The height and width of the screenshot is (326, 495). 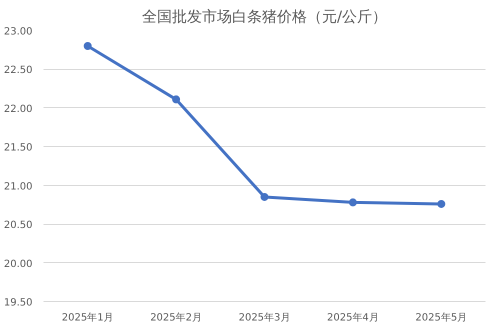 What do you see at coordinates (441, 318) in the screenshot?
I see `x-tick-label: 2025年5月` at bounding box center [441, 318].